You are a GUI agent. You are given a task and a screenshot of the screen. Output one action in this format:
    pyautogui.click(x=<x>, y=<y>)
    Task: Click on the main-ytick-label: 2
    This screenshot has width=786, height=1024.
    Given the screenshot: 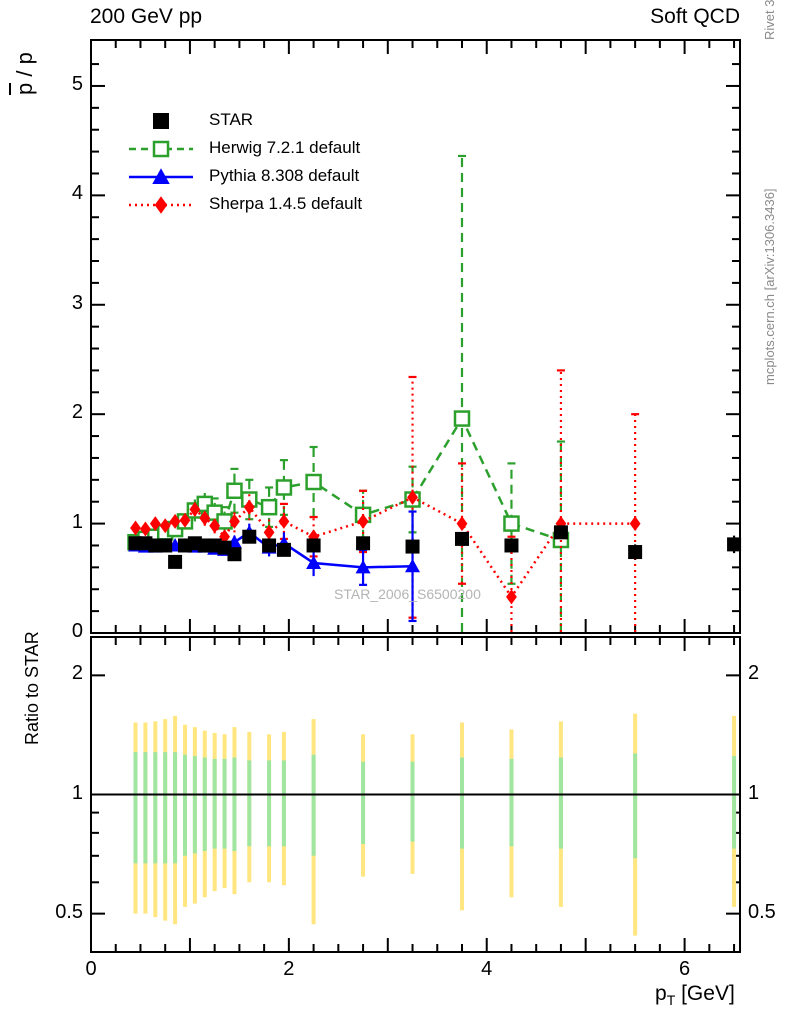 What is the action you would take?
    pyautogui.click(x=77, y=412)
    